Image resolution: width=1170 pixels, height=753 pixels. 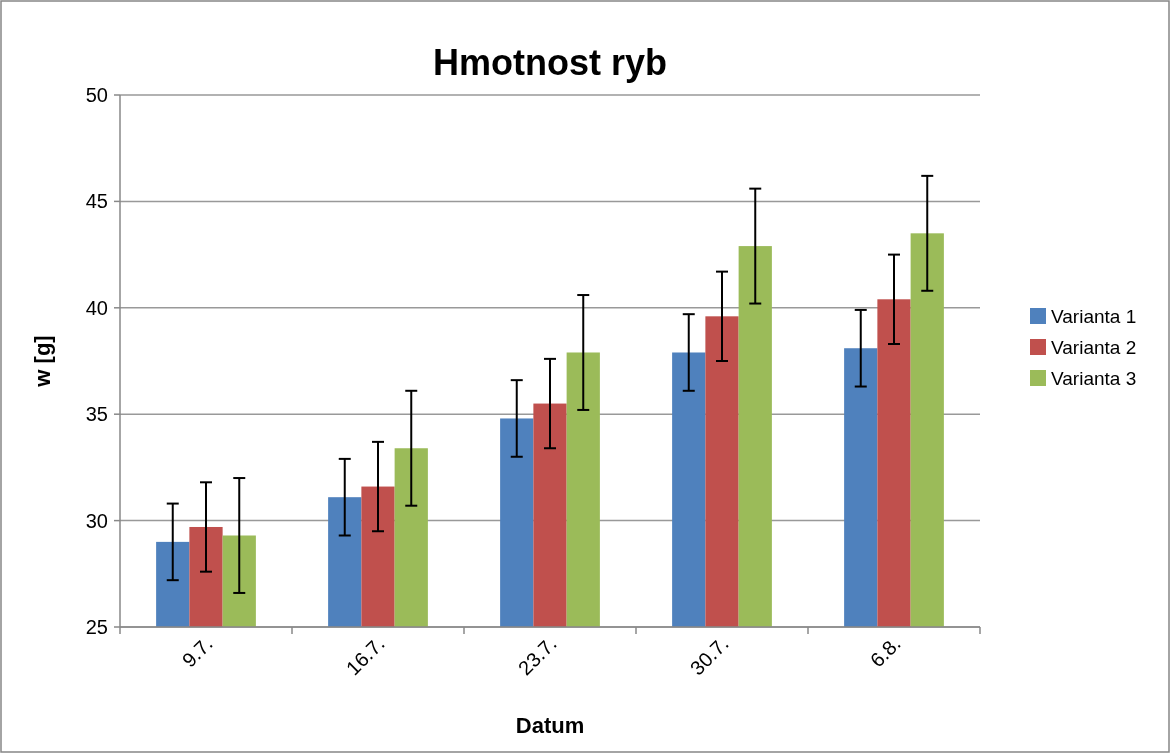 I want to click on y-tick-label: 40, so click(x=96, y=307).